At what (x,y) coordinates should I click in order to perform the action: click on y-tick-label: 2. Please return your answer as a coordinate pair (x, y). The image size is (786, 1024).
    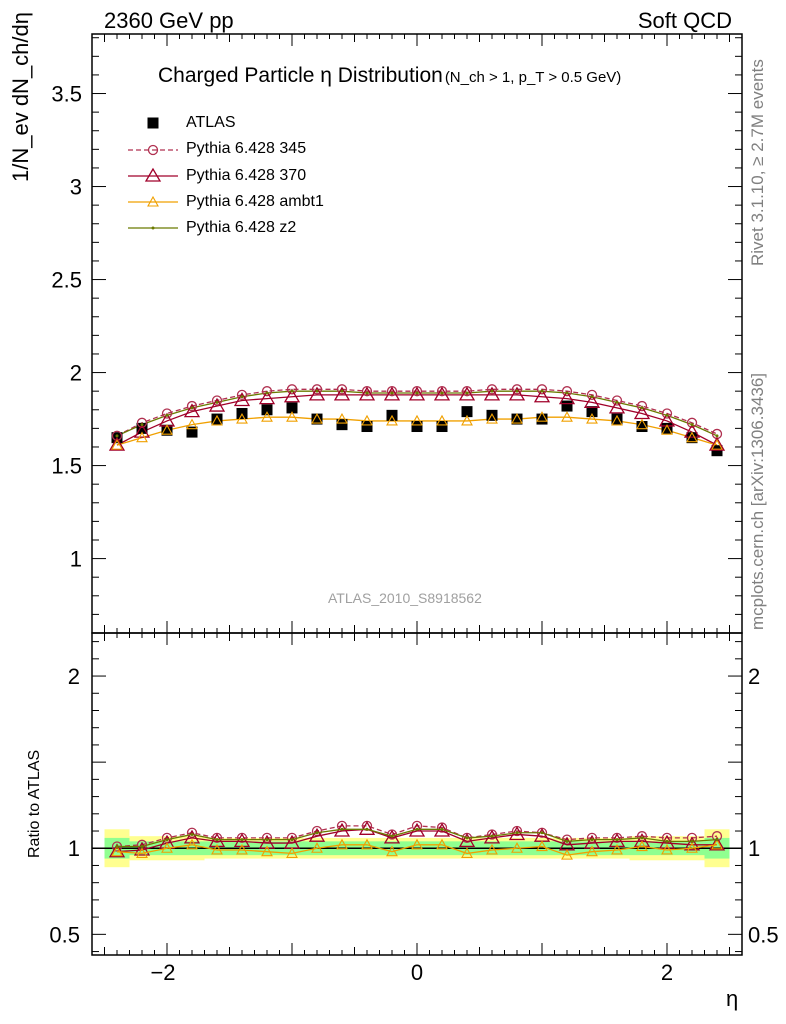
    Looking at the image, I should click on (76, 373).